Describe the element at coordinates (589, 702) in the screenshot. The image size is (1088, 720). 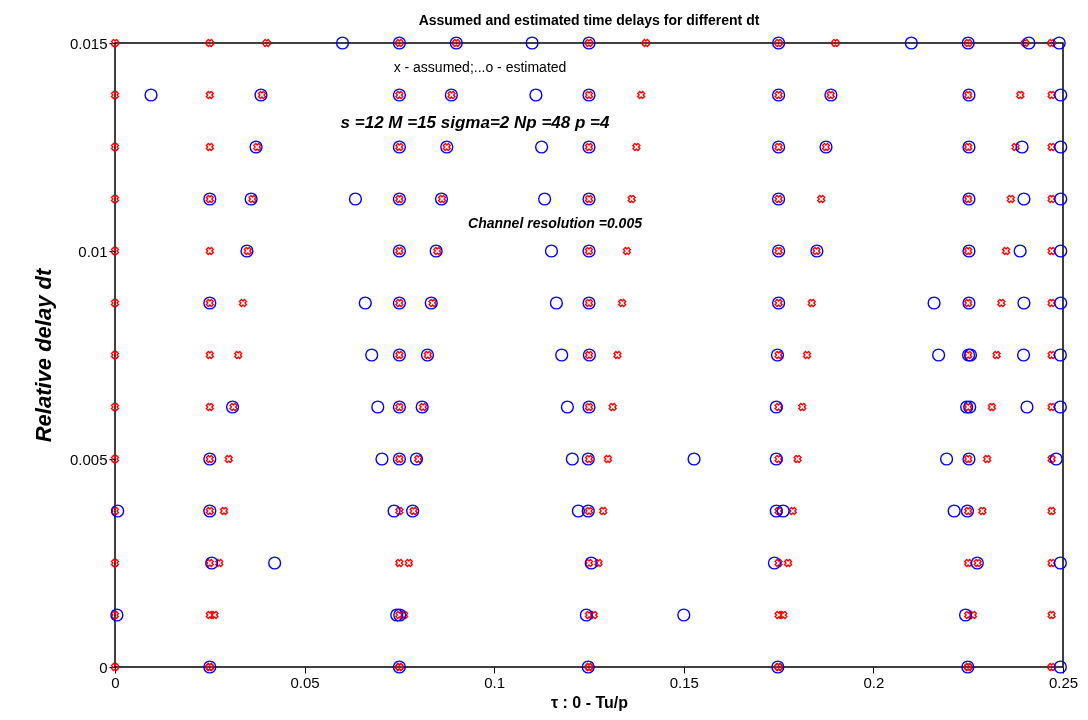
I see `x-axis-title: τ : 0 - Tu/p` at that location.